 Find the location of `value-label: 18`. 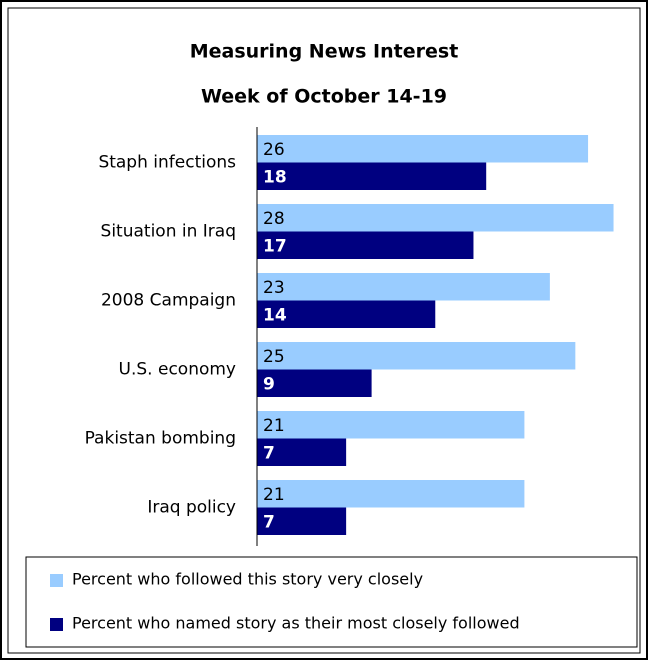

value-label: 18 is located at coordinates (275, 177).